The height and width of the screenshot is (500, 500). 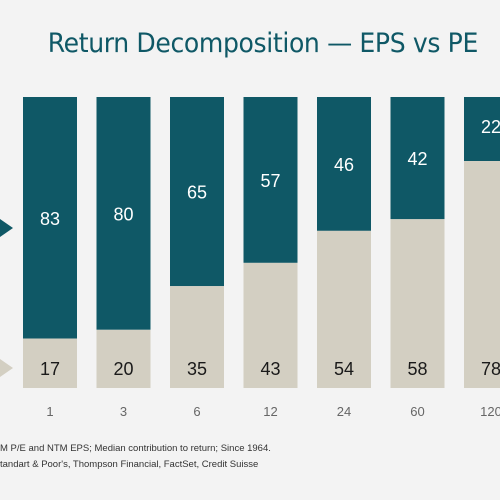 I want to click on bar-top-label-24: 46, so click(x=344, y=165).